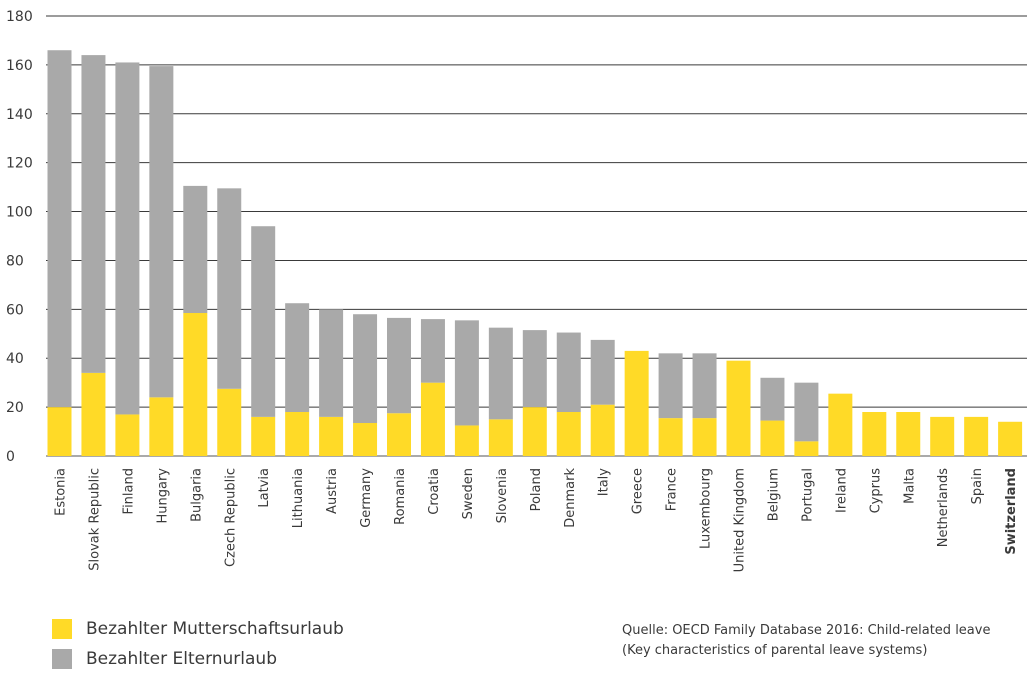 The height and width of the screenshot is (684, 1027). I want to click on x-tick-label: Slovenia, so click(502, 495).